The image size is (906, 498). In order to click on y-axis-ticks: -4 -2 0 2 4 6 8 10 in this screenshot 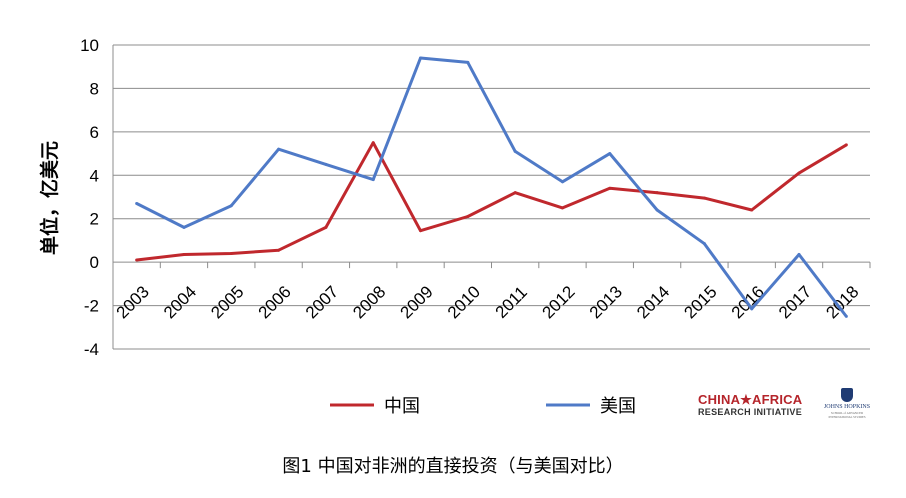, I will do `click(89, 197)`.